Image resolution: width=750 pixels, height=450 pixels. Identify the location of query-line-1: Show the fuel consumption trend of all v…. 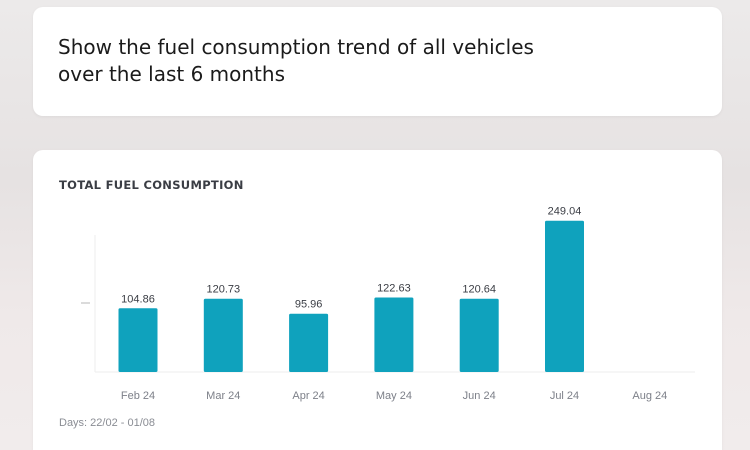
(296, 47).